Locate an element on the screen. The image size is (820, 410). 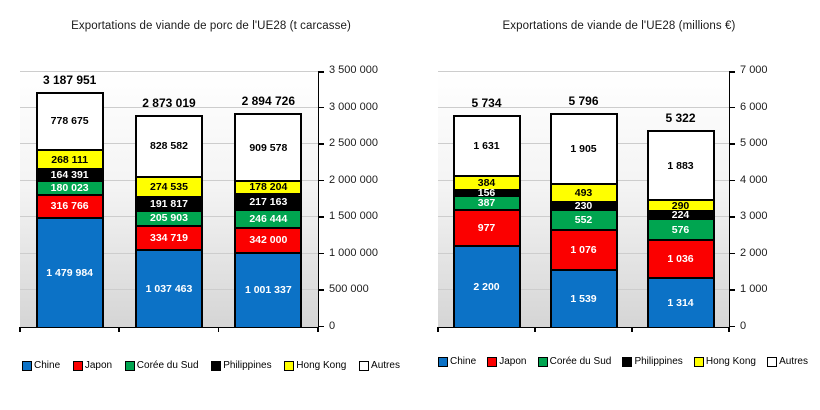
bar-total-label: 3 187 951 is located at coordinates (69, 79).